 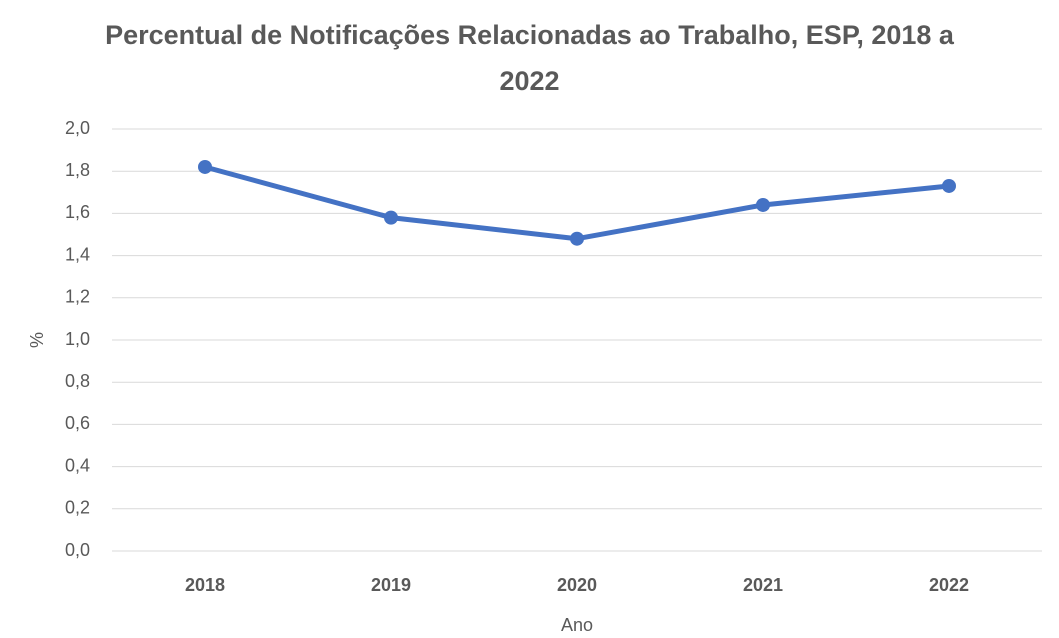 I want to click on line, so click(x=577, y=203).